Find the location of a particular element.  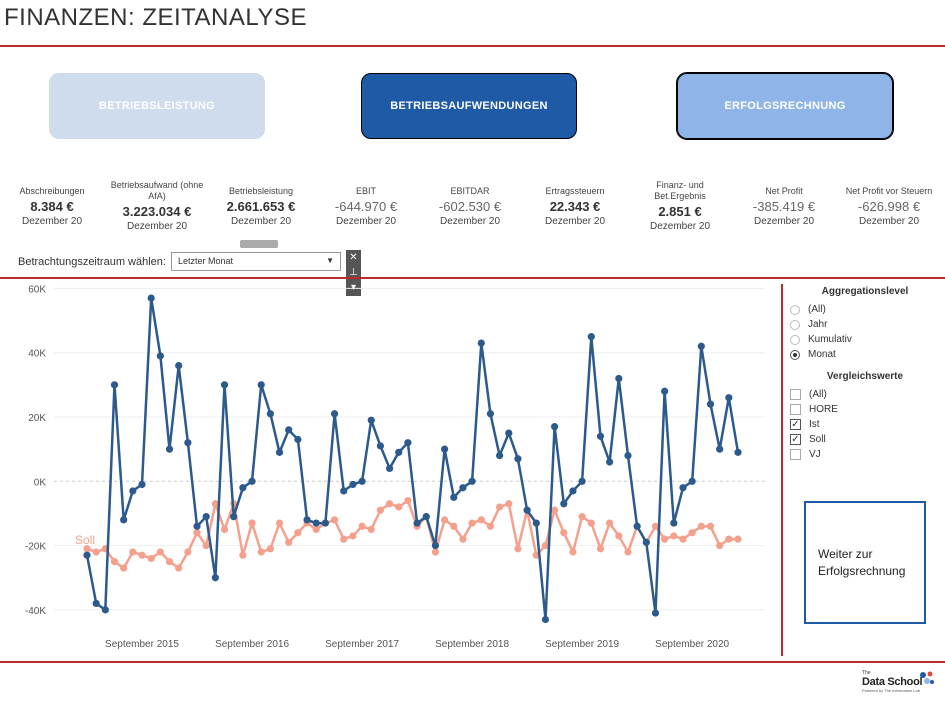

radio-selected-icon is located at coordinates (795, 354).